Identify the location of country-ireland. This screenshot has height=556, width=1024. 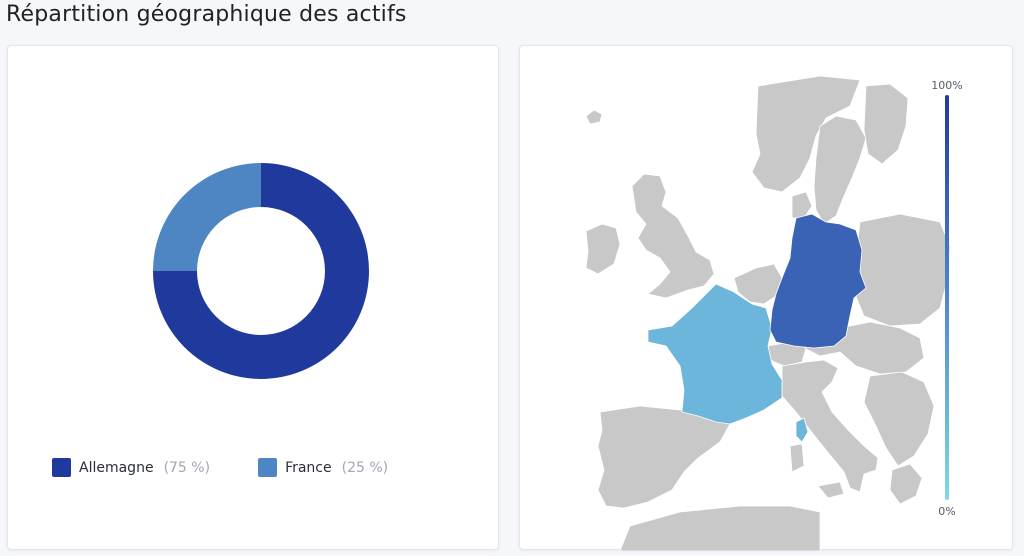
(603, 249).